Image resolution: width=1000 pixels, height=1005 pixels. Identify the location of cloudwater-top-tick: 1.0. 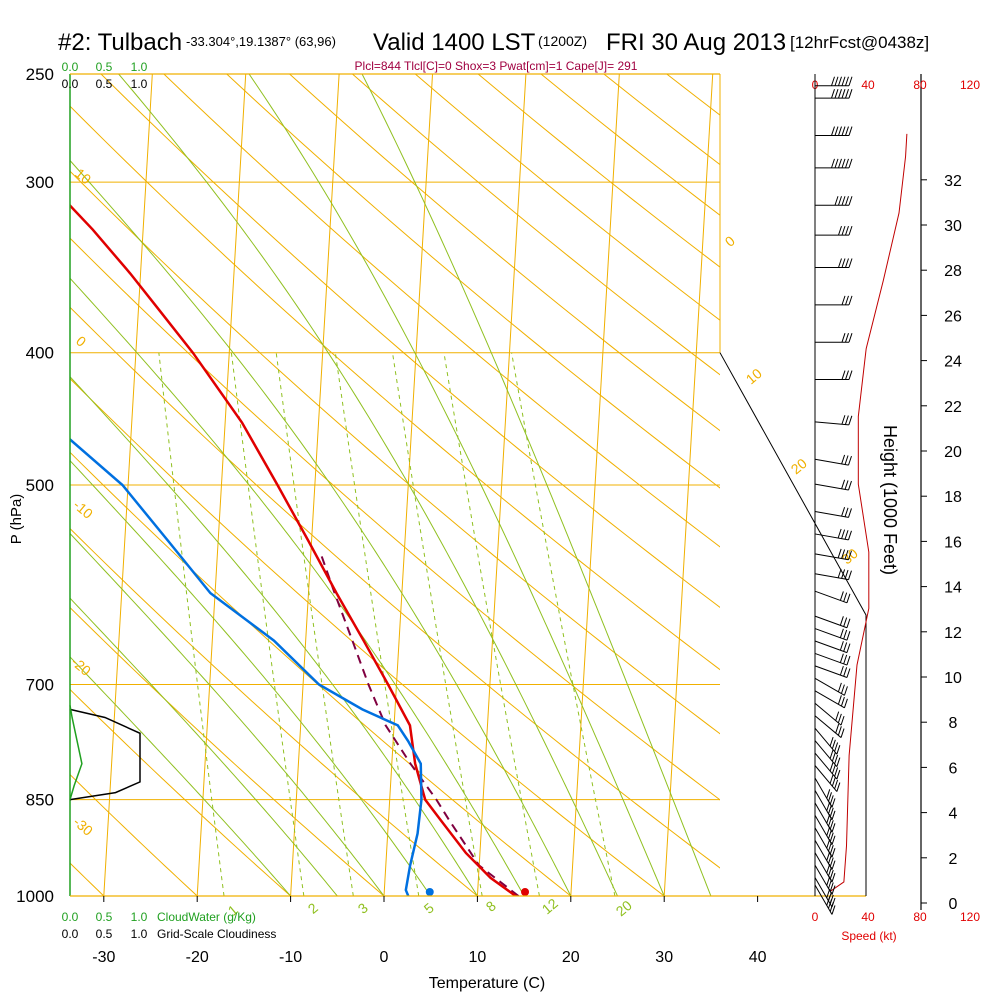
(139, 67).